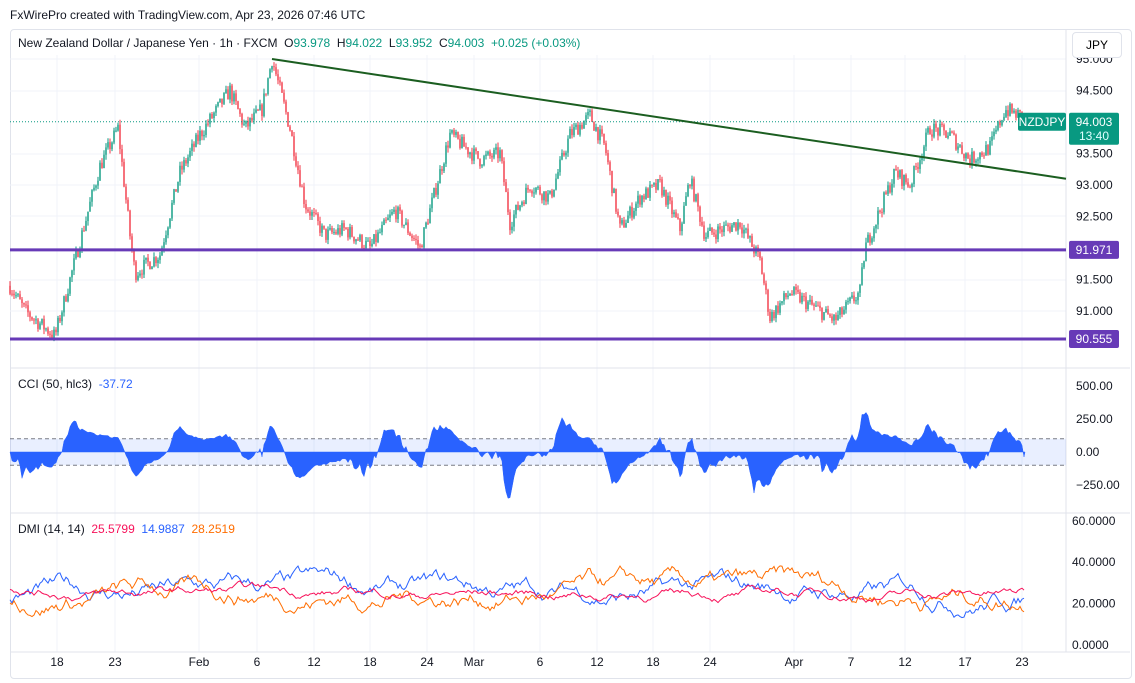 The width and height of the screenshot is (1135, 683). What do you see at coordinates (57, 662) in the screenshot?
I see `x-tick-label: 18` at bounding box center [57, 662].